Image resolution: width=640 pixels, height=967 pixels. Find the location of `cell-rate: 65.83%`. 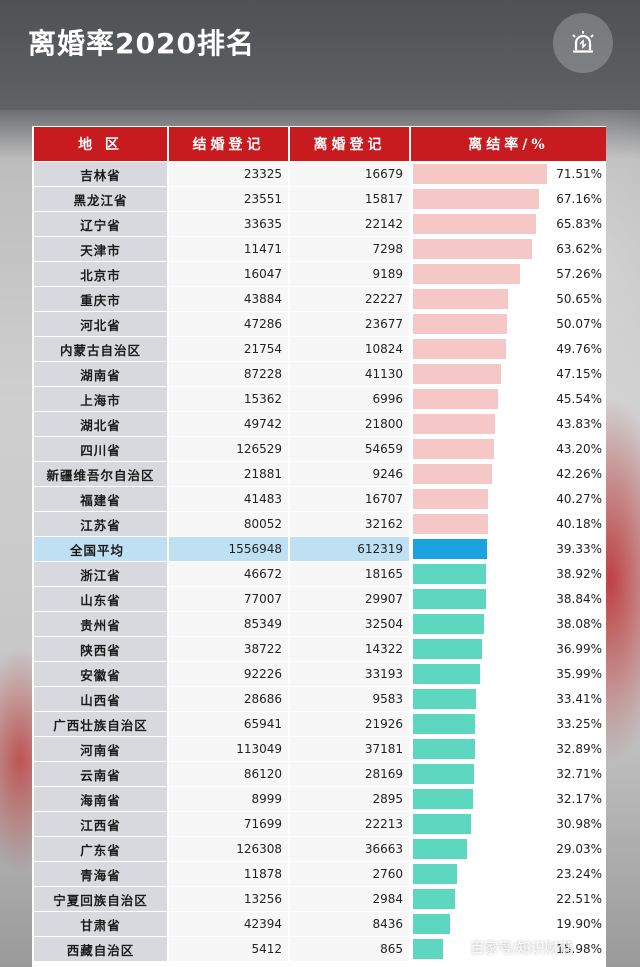

cell-rate: 65.83% is located at coordinates (508, 224).